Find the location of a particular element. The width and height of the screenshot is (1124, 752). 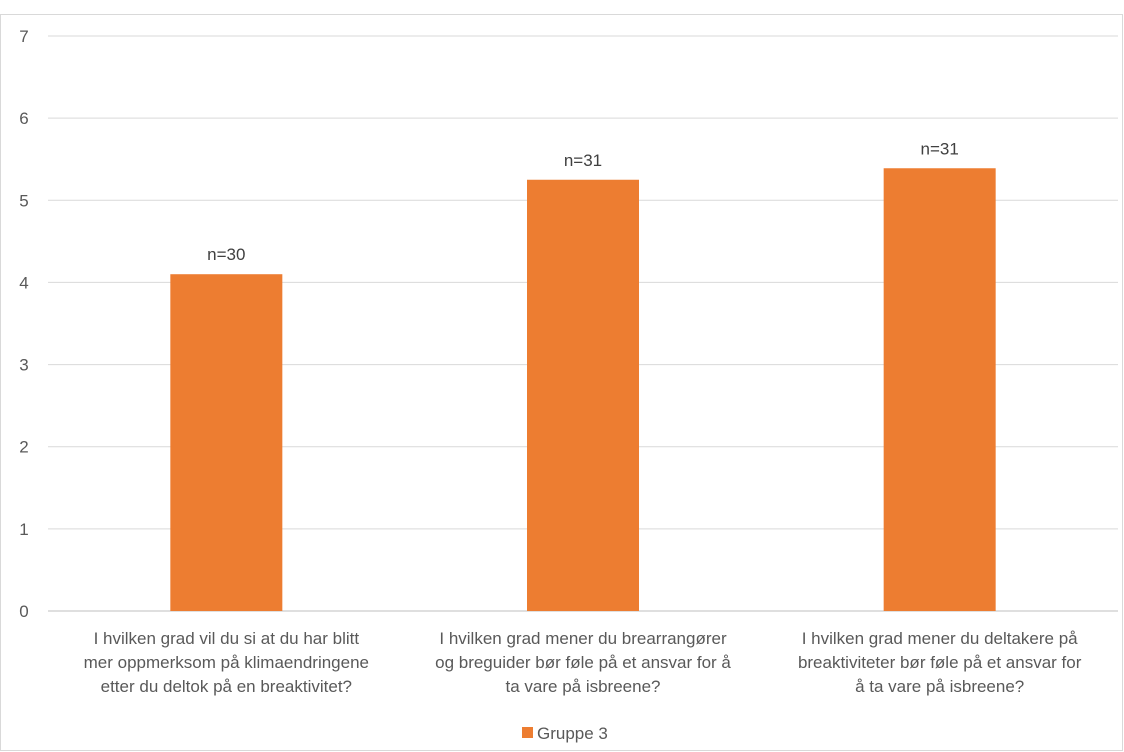

x-tick-label: mer oppmerksom på klimaendringene is located at coordinates (226, 662).